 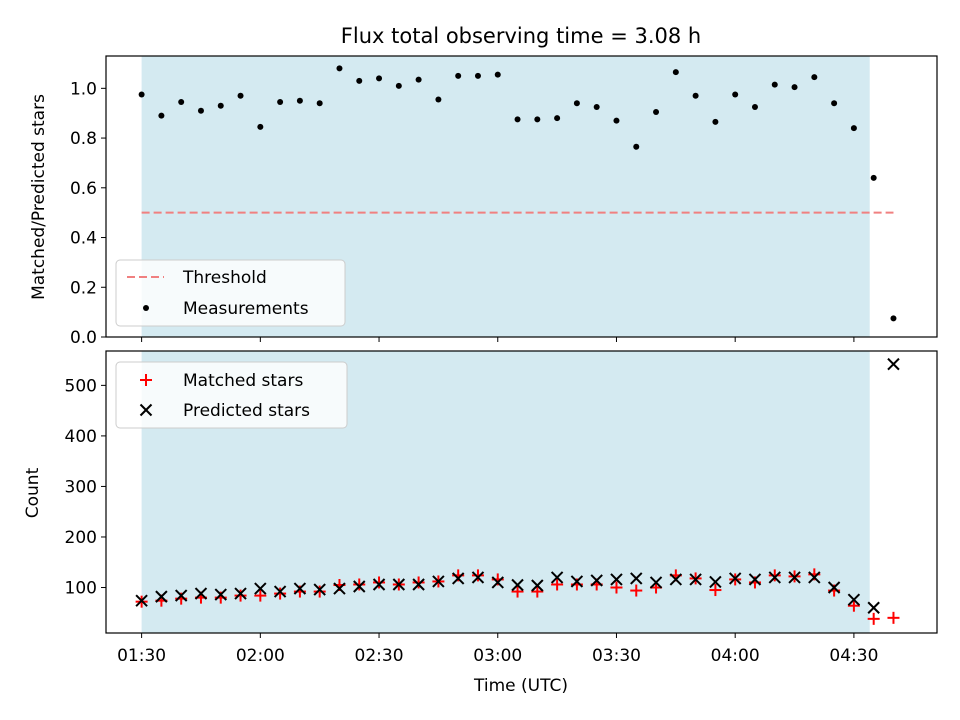 I want to click on x-tick-label: 03:00, so click(x=497, y=656).